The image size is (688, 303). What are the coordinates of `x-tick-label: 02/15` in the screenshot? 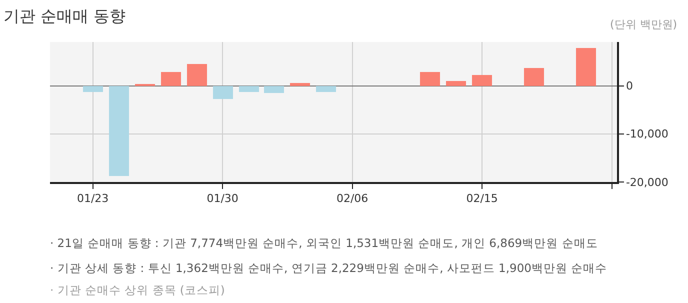 It's located at (482, 198).